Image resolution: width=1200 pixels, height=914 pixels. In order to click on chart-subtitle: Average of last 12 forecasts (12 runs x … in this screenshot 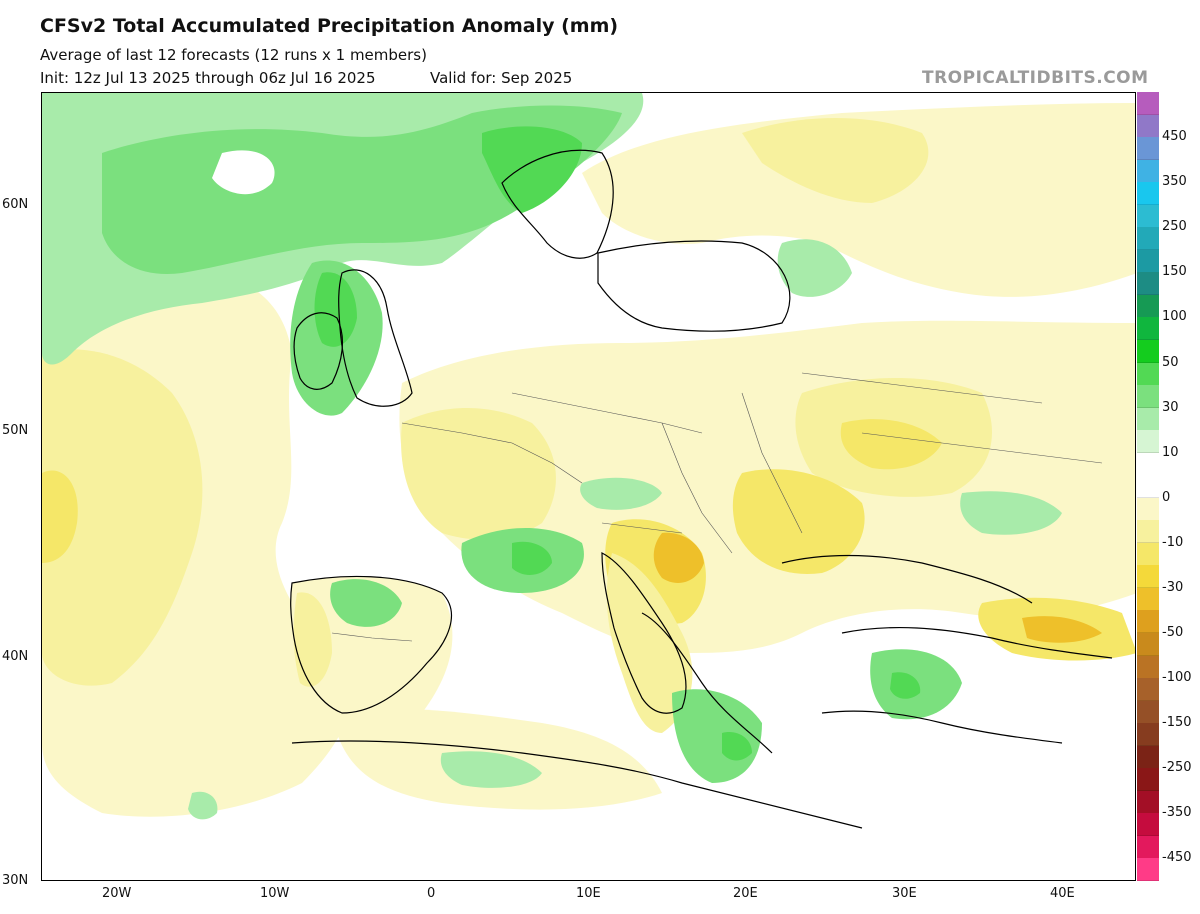, I will do `click(233, 55)`.